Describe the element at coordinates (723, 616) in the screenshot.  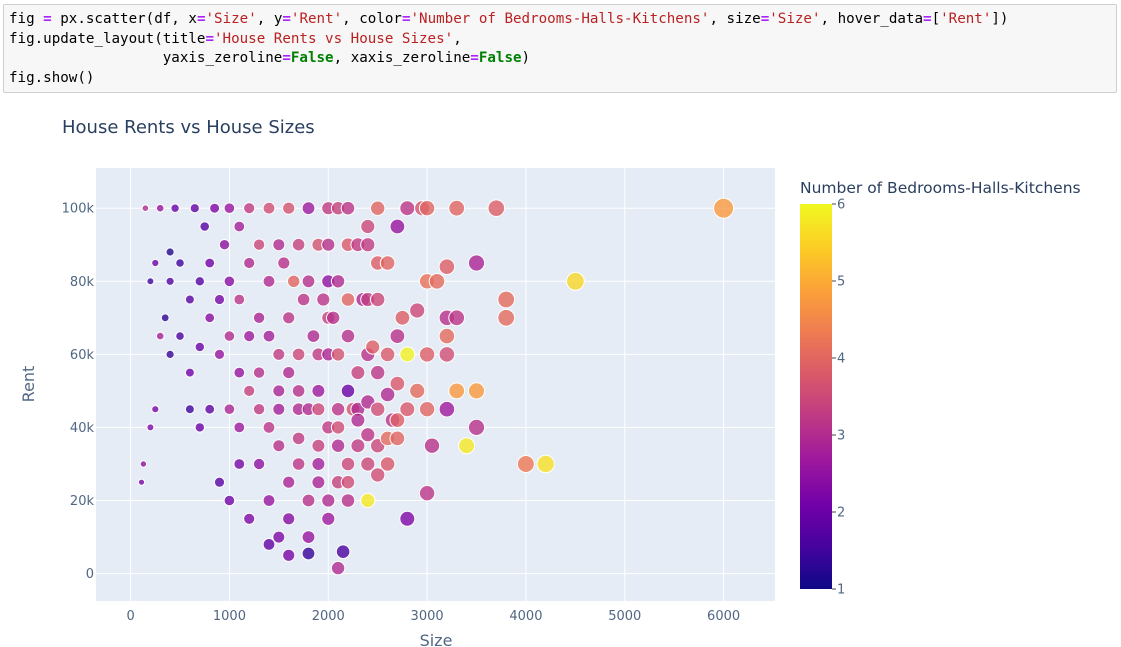
I see `x-tick-label: 6000` at that location.